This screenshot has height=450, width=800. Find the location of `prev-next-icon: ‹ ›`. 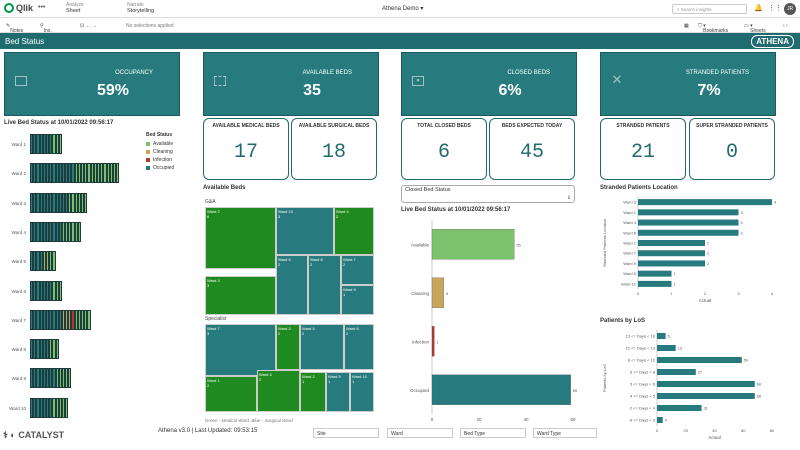

prev-next-icon: ‹ › is located at coordinates (785, 26).